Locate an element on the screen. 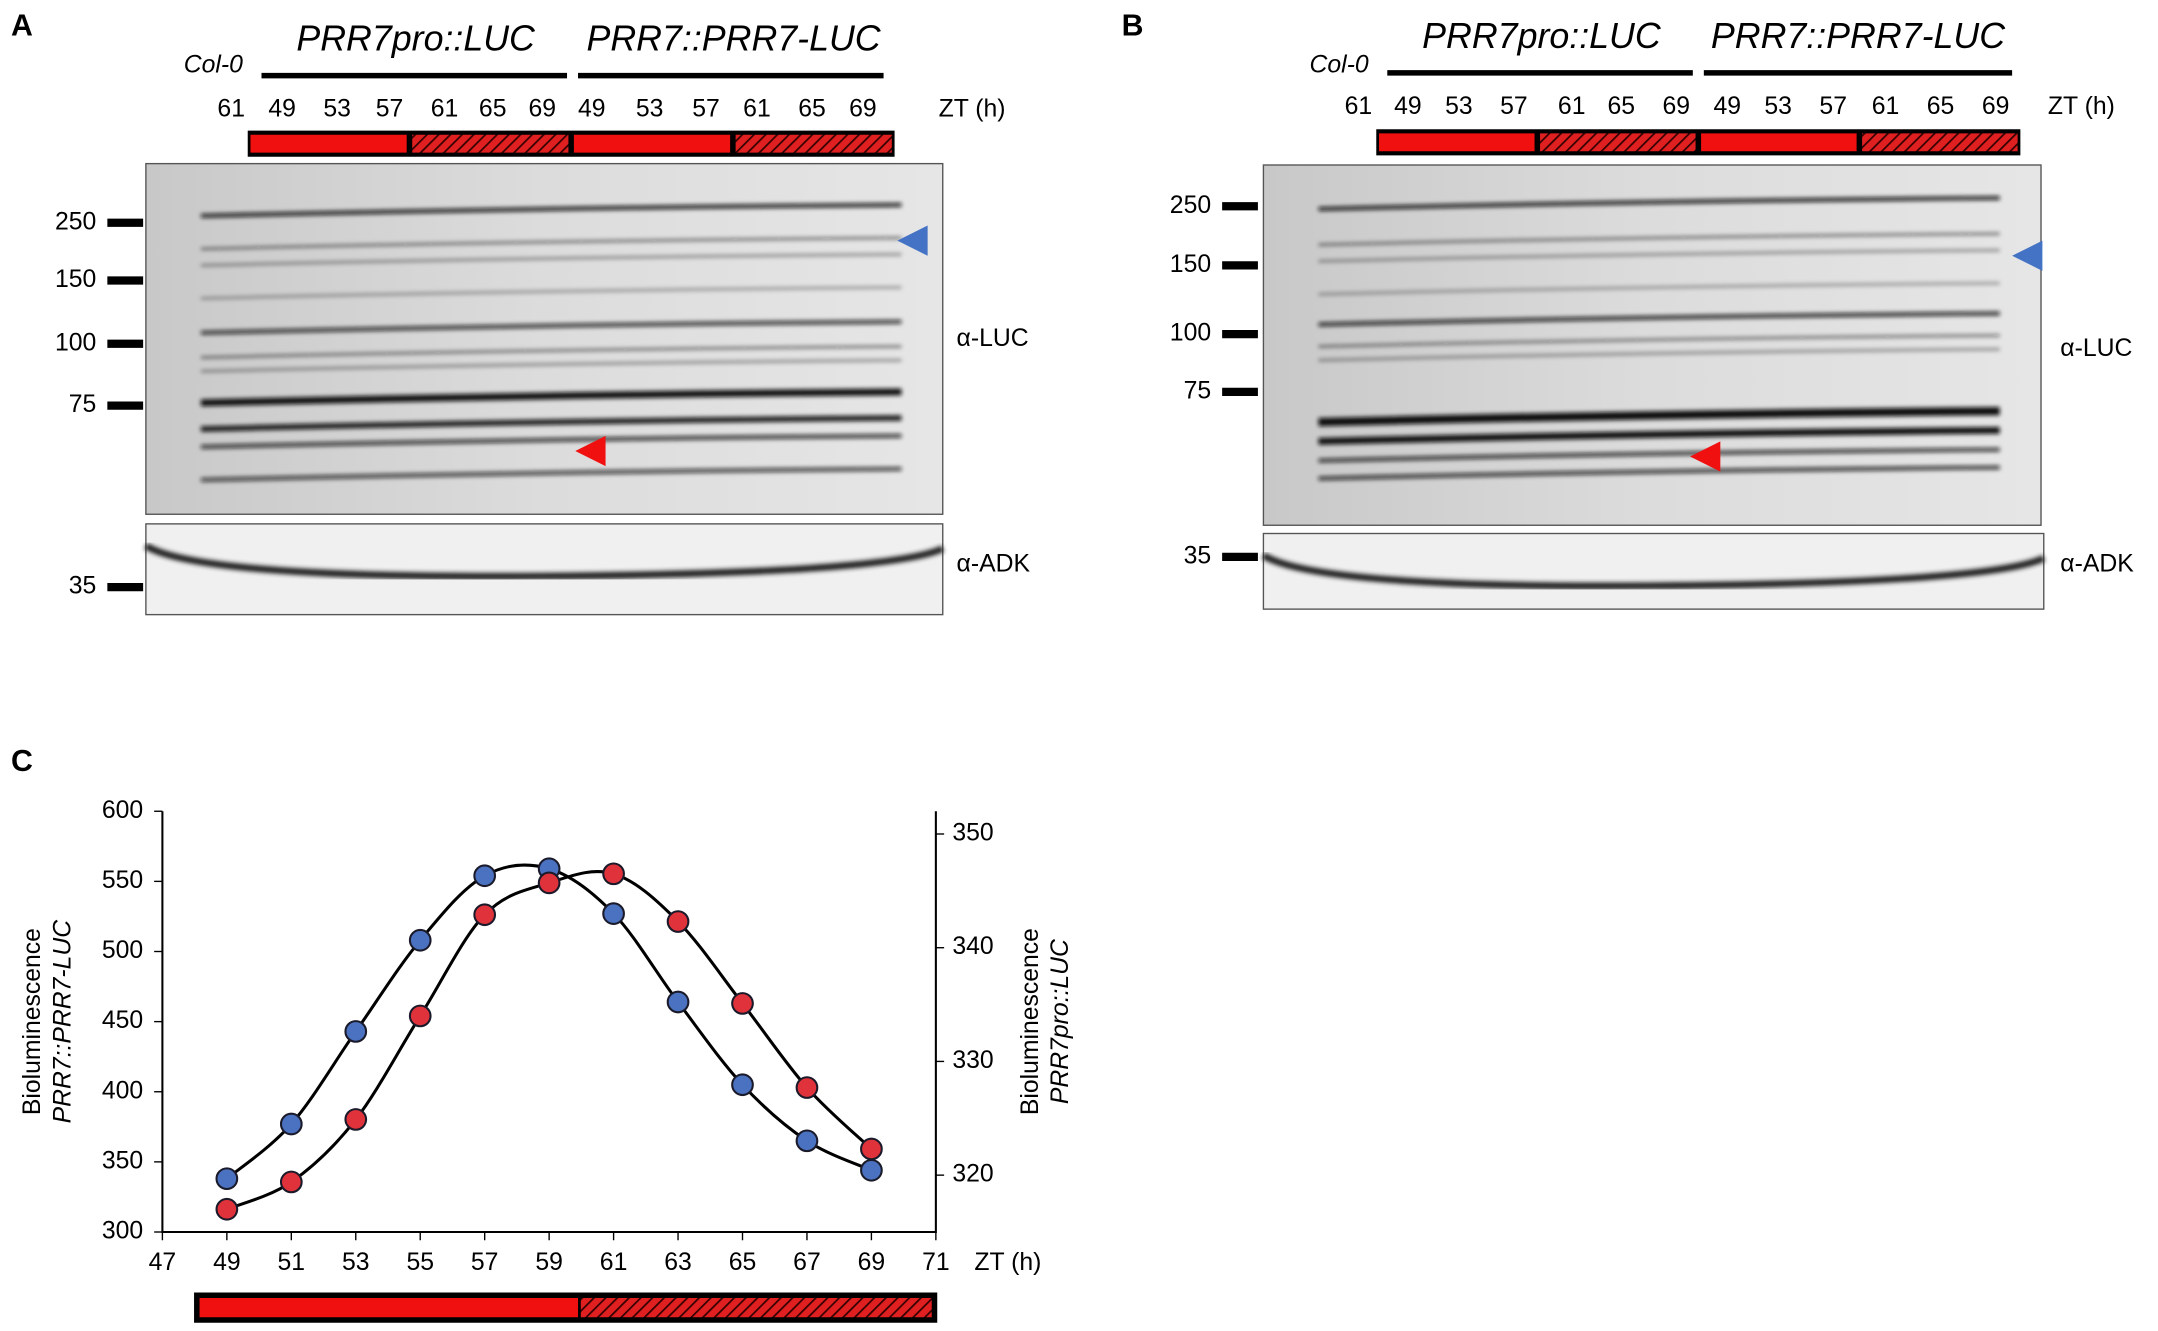  antibody-label: α-LUC is located at coordinates (993, 338).